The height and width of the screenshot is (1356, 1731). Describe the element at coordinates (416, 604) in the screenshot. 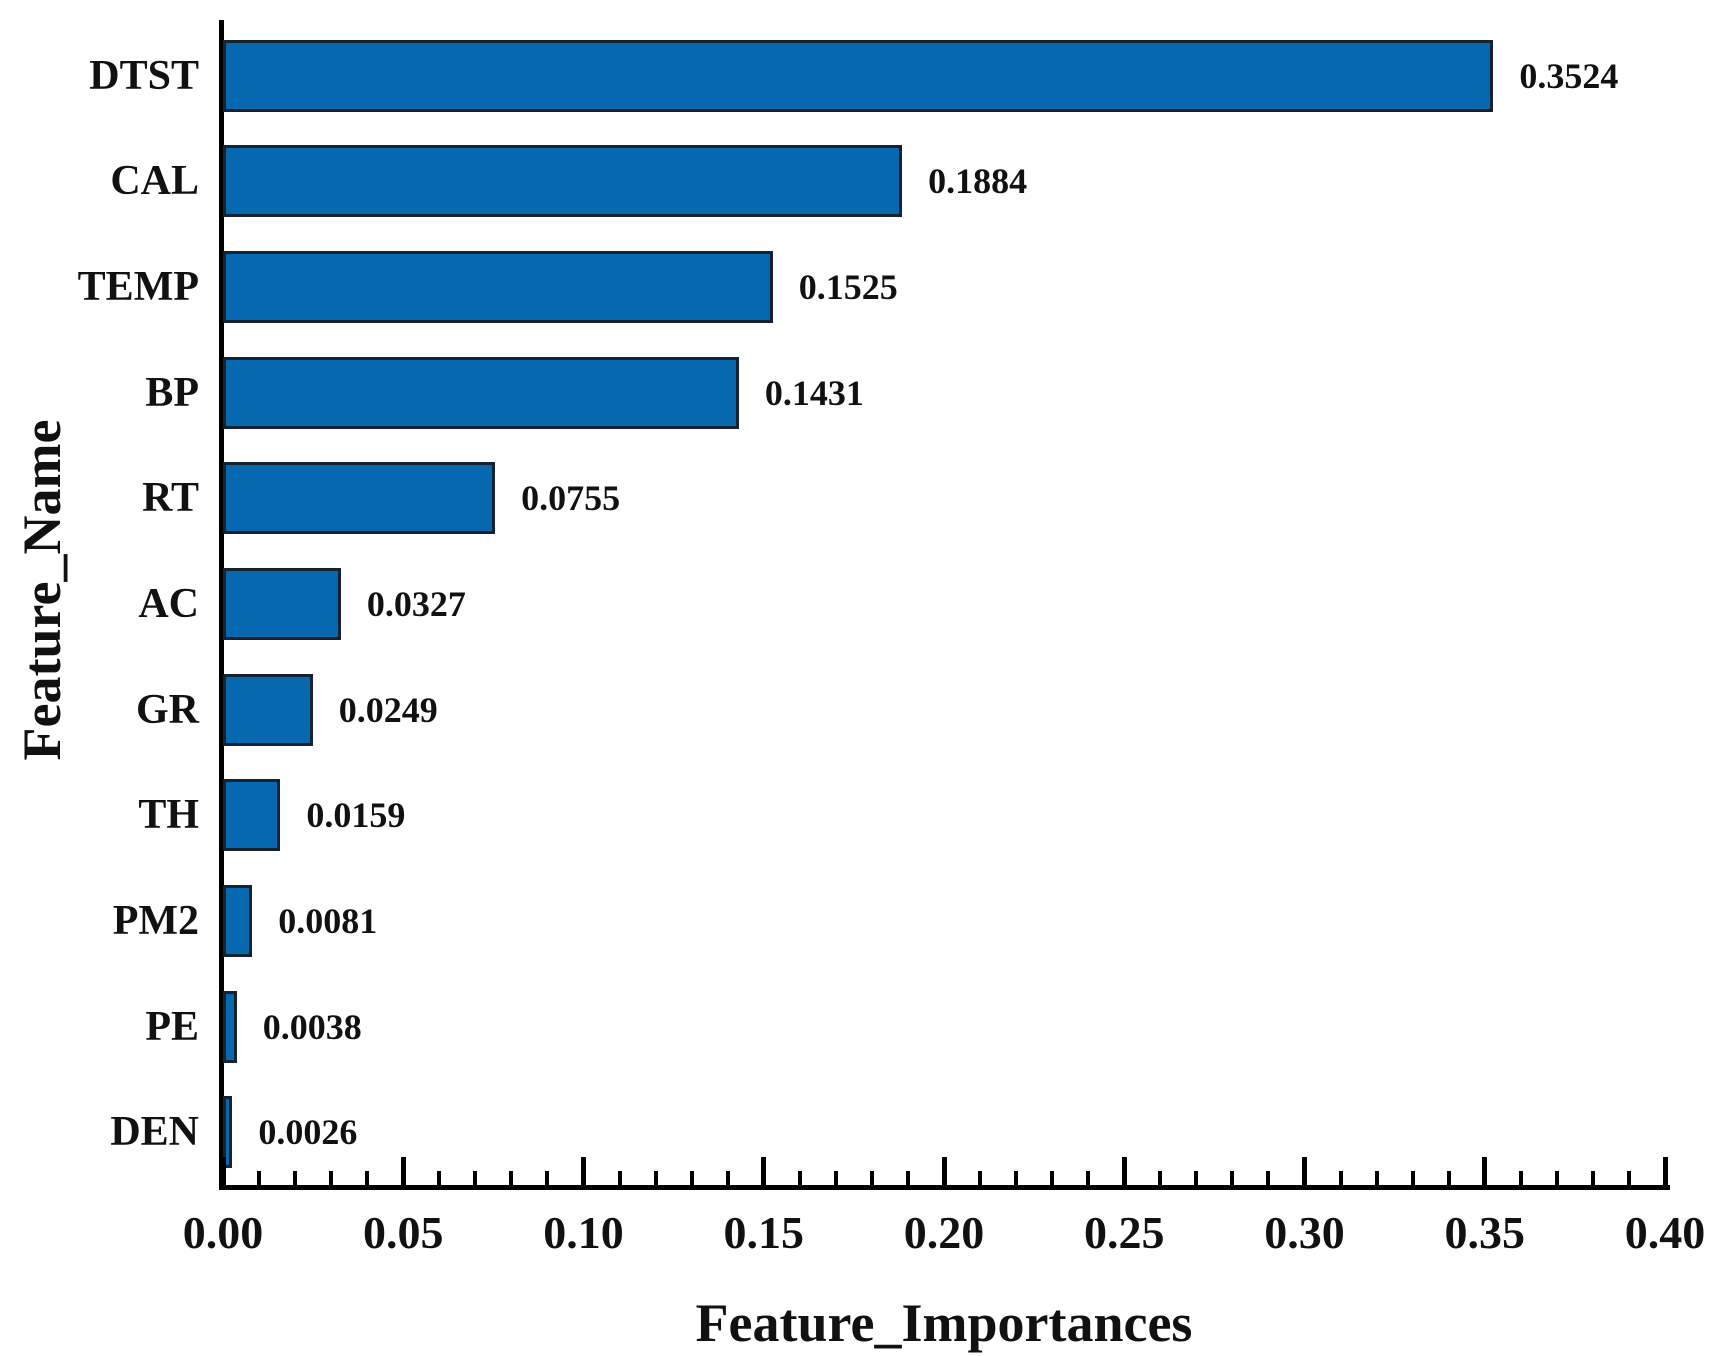

I see `bar-value-label: 0.0327` at that location.